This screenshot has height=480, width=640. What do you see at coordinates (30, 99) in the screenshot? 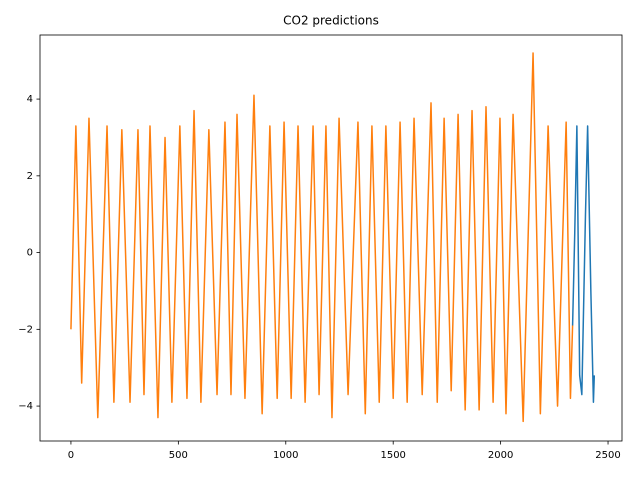
I see `y-tick-label: 4` at bounding box center [30, 99].